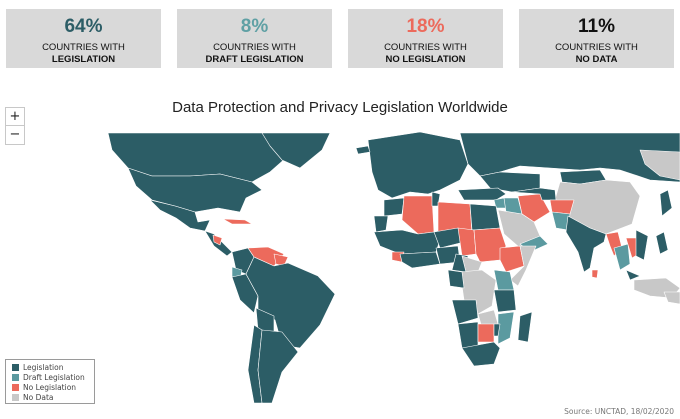 This screenshot has height=419, width=680. What do you see at coordinates (278, 366) in the screenshot?
I see `country-argentina` at bounding box center [278, 366].